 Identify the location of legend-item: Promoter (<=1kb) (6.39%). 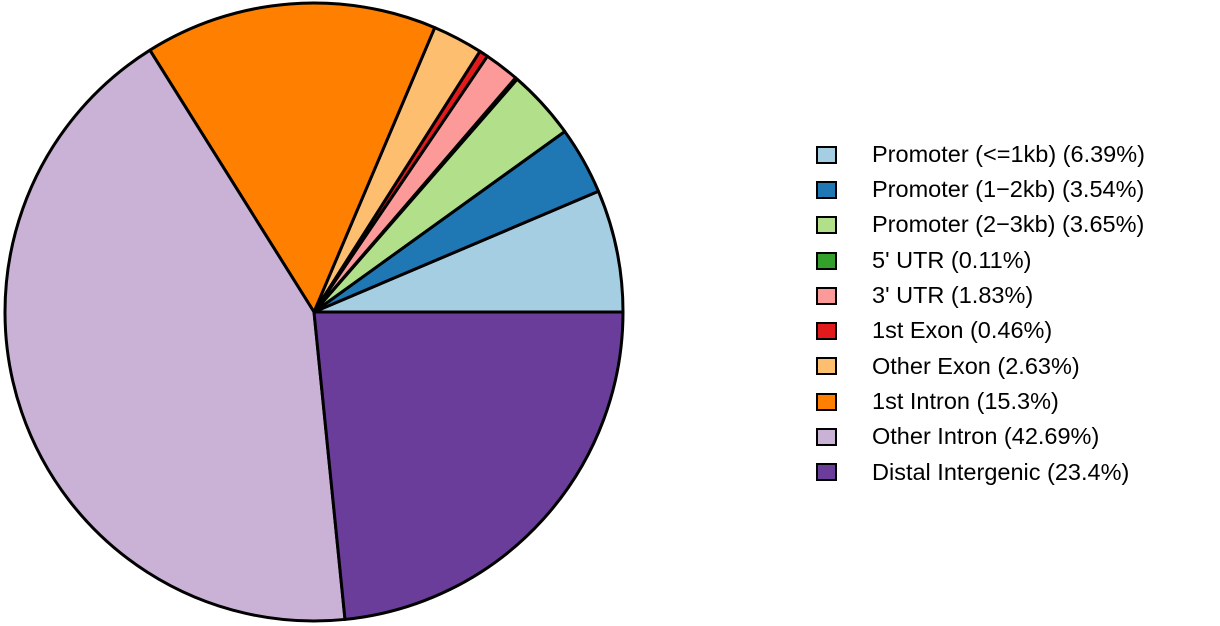
(1016, 154).